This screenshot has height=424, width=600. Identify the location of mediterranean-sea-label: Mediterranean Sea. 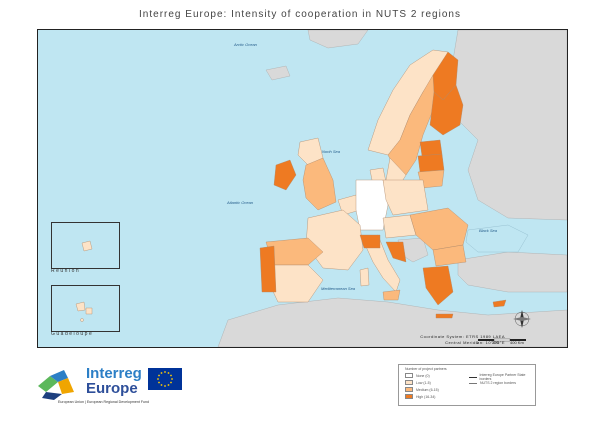
(338, 288).